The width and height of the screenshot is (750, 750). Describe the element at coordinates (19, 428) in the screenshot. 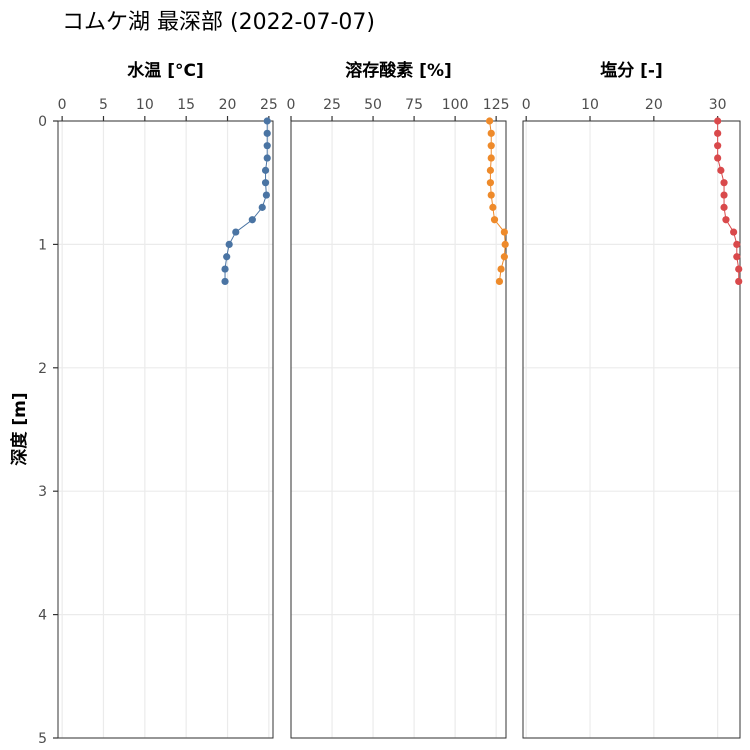

I see `y-axis-label: 深度 [m]` at that location.